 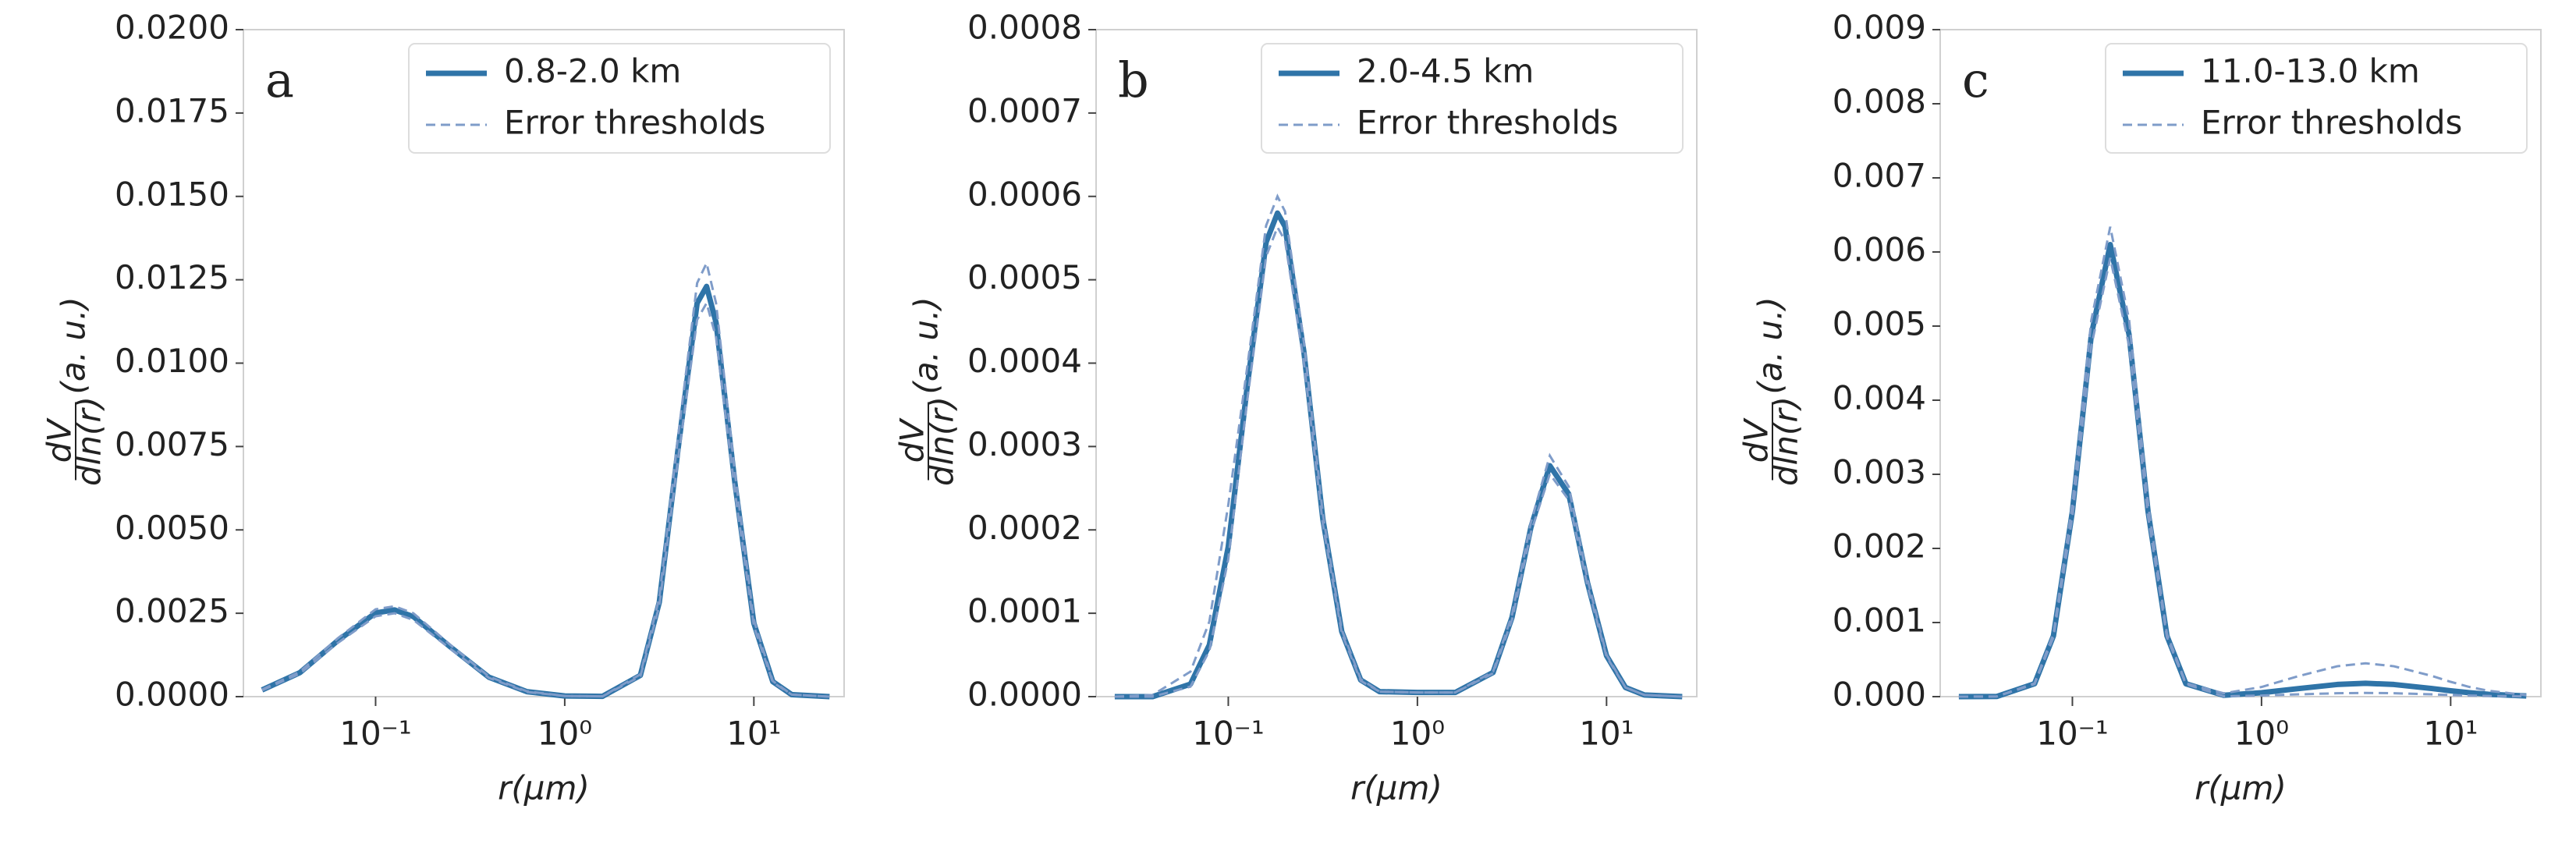 What do you see at coordinates (172, 611) in the screenshot?
I see `y-tick-label: 0.0025` at bounding box center [172, 611].